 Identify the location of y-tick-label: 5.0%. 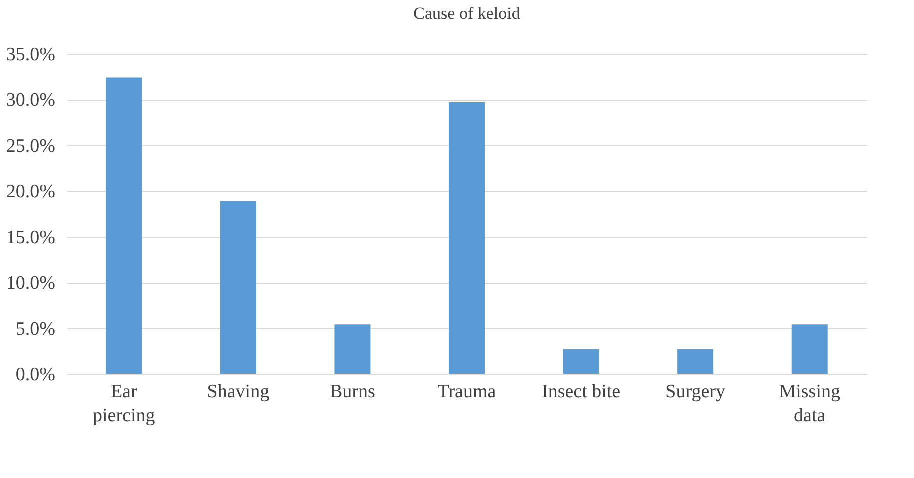
(36, 329).